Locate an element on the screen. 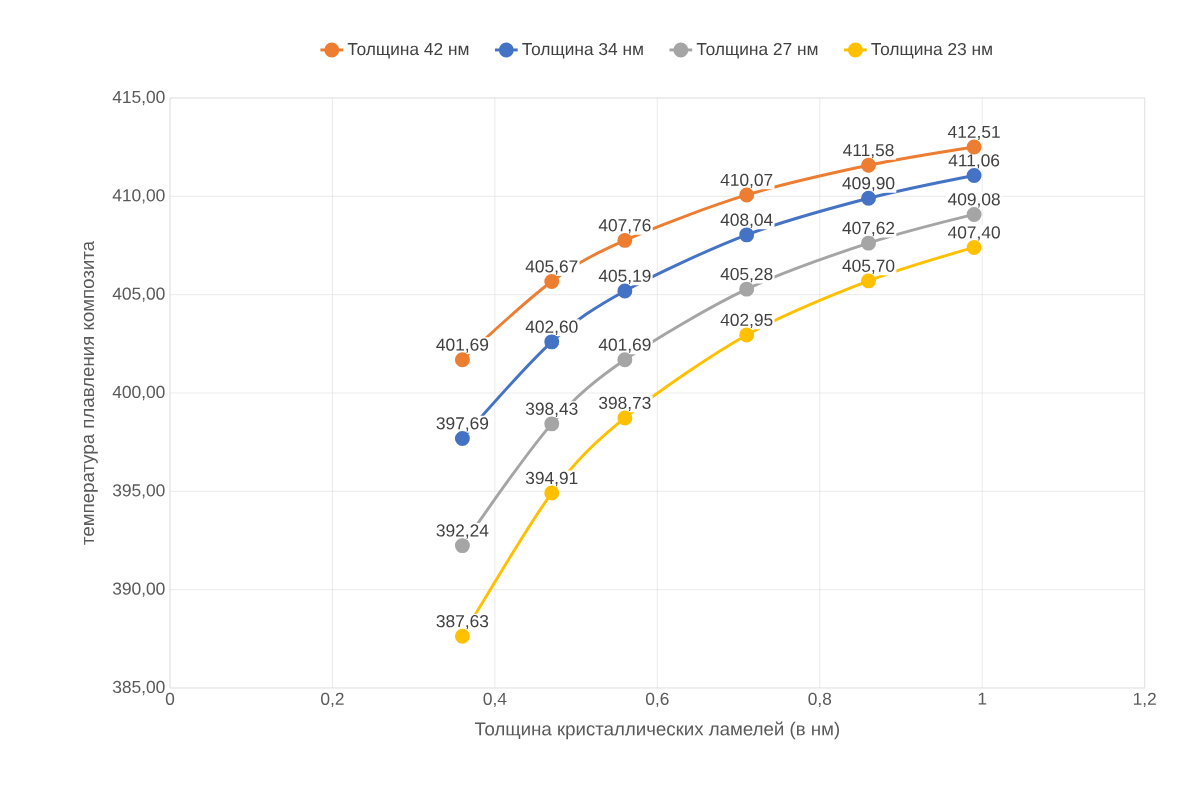 This screenshot has height=798, width=1182. x-tick-label: 1,2 is located at coordinates (1144, 700).